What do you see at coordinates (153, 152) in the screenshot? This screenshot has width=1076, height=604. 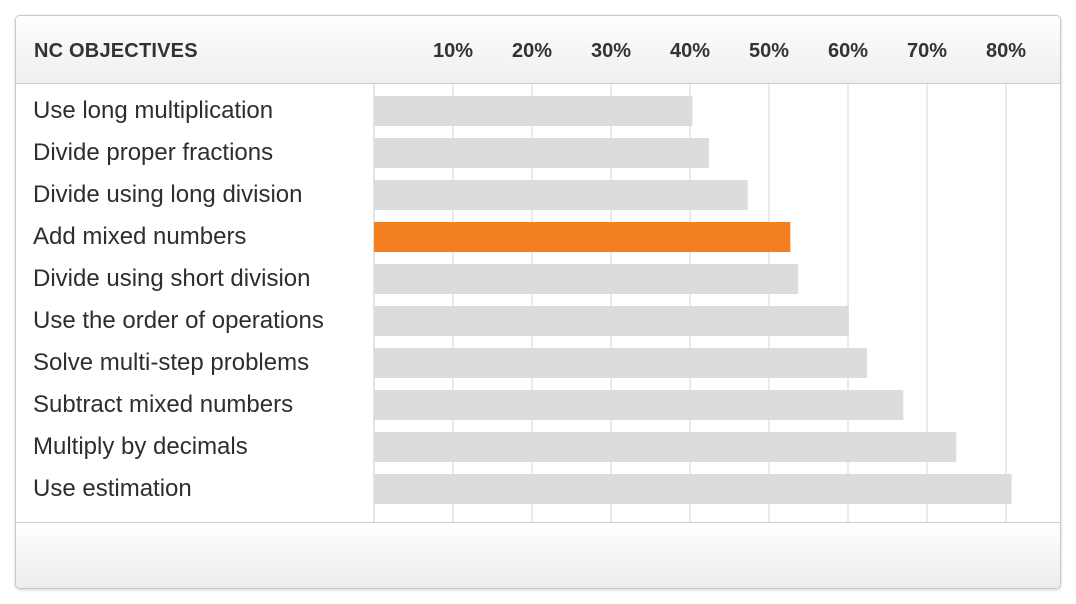 I see `category-label: Divide proper fractions` at bounding box center [153, 152].